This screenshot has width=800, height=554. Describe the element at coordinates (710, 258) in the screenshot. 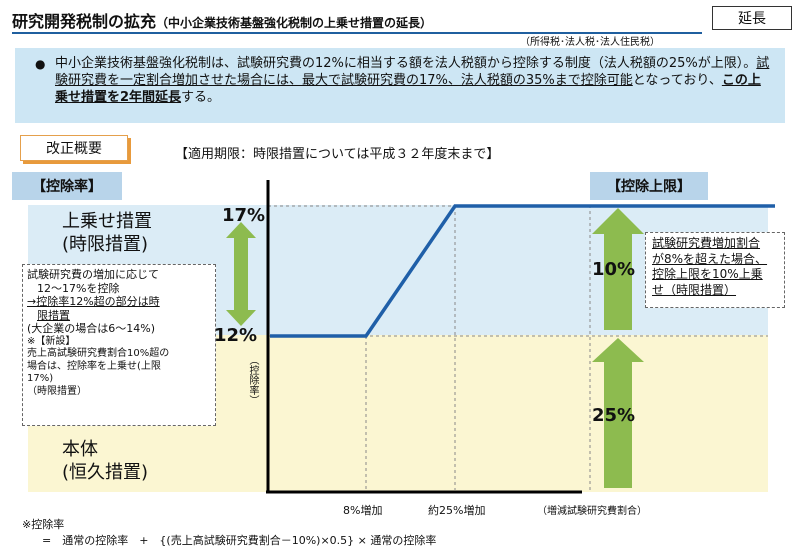

I see `limit-note-line: が8%を超えた場合、` at that location.